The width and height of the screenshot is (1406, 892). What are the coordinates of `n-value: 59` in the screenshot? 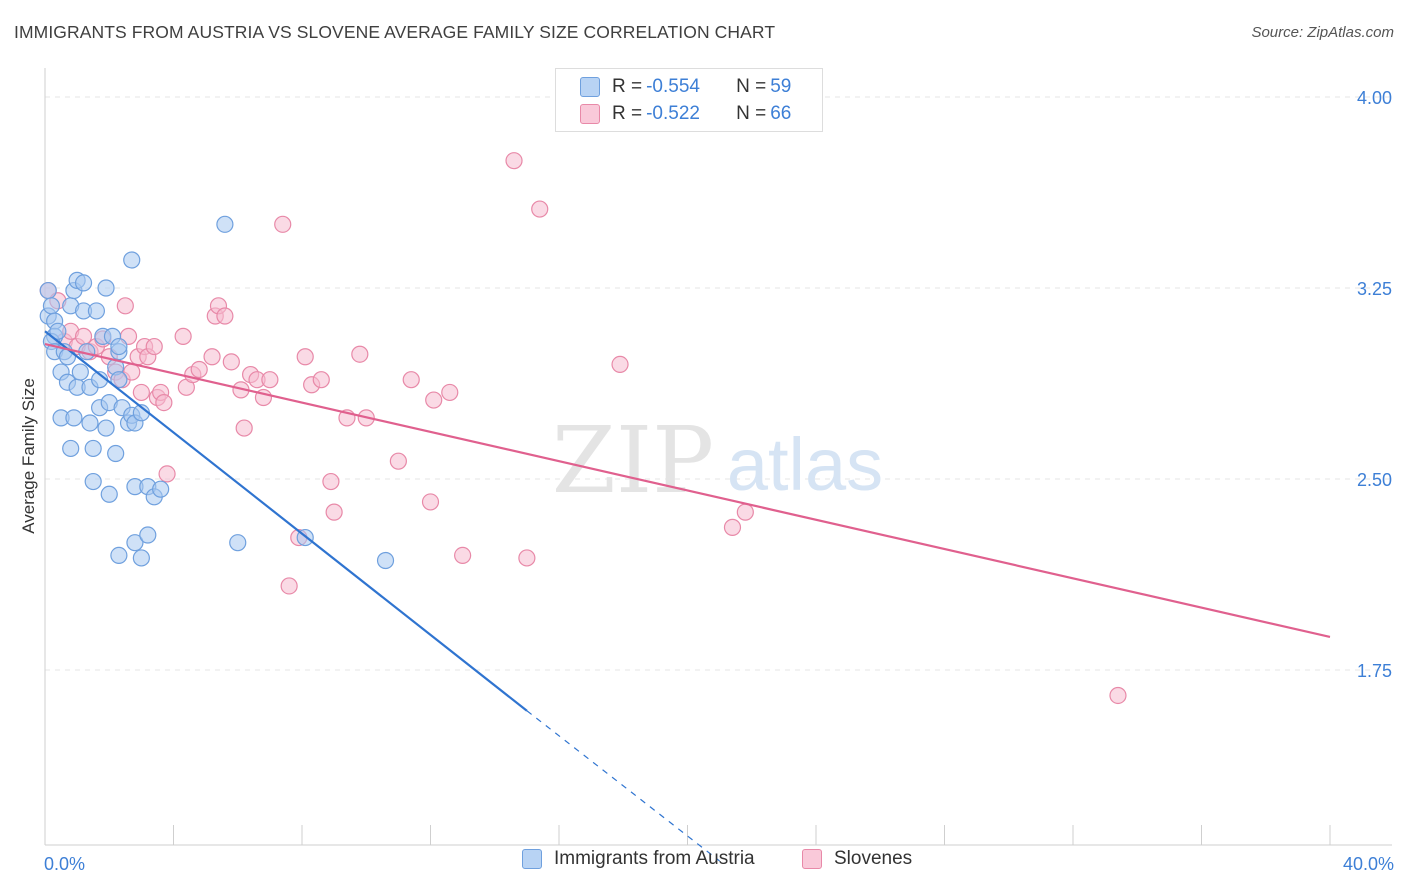 It's located at (781, 86).